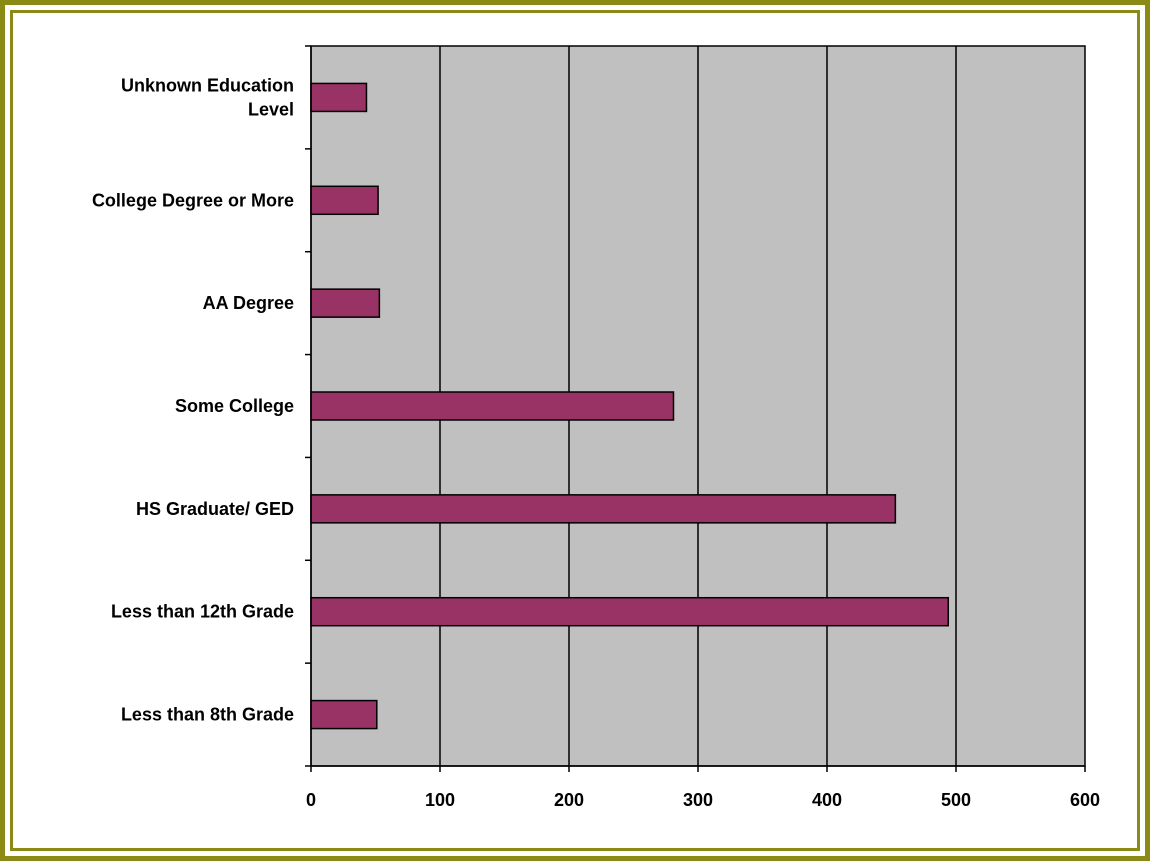 The image size is (1150, 861). What do you see at coordinates (202, 612) in the screenshot?
I see `y-tick-label: Less than 12th Grade` at bounding box center [202, 612].